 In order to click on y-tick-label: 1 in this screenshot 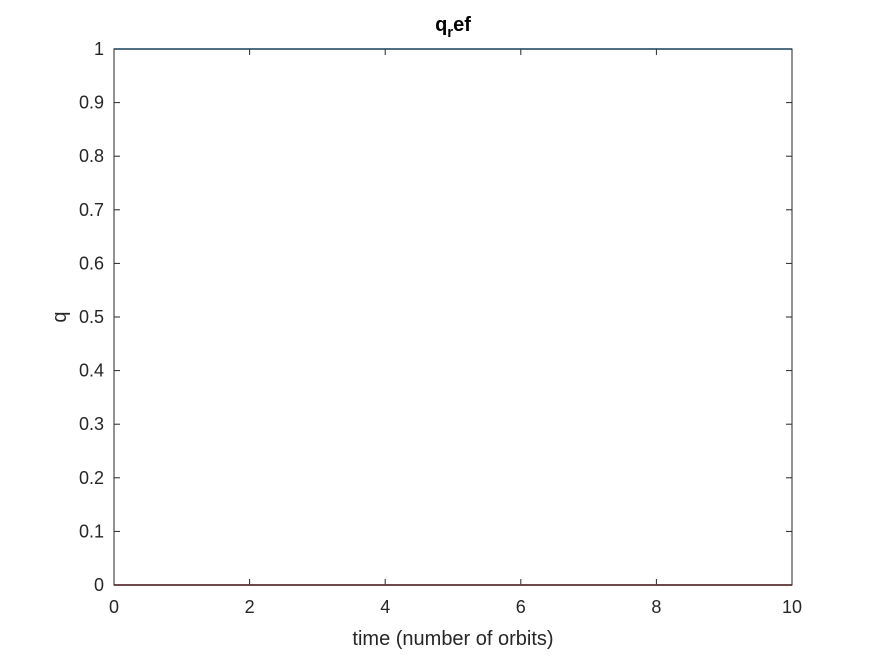, I will do `click(99, 49)`.